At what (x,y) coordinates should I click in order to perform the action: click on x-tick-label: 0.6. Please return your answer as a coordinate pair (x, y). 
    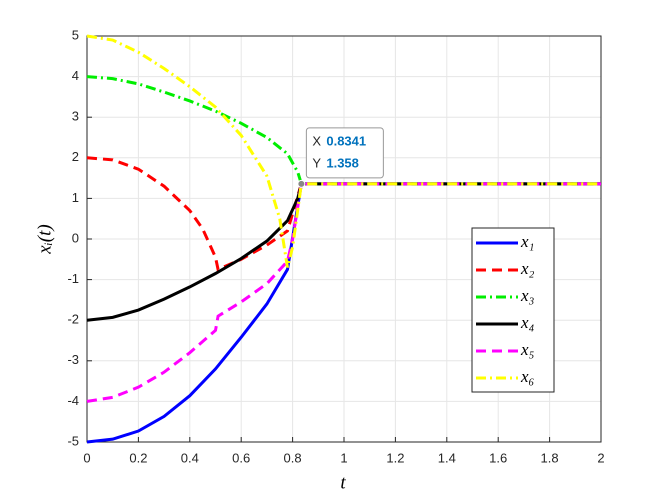
    Looking at the image, I should click on (241, 457).